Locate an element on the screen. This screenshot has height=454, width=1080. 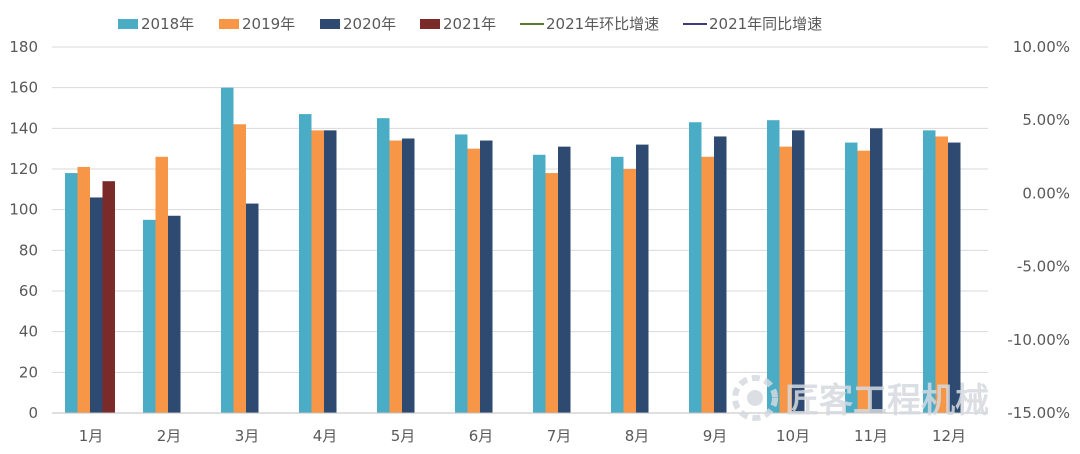
legend-label: 2021年同比增速 is located at coordinates (765, 24).